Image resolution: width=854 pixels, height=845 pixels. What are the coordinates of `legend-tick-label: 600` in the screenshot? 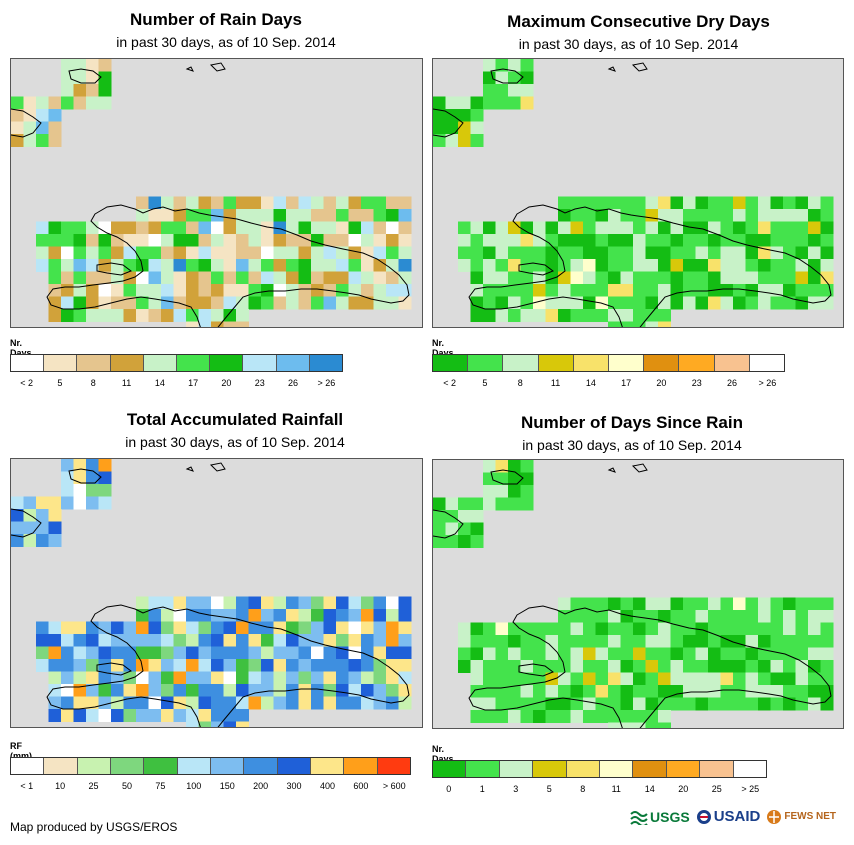 It's located at (361, 786).